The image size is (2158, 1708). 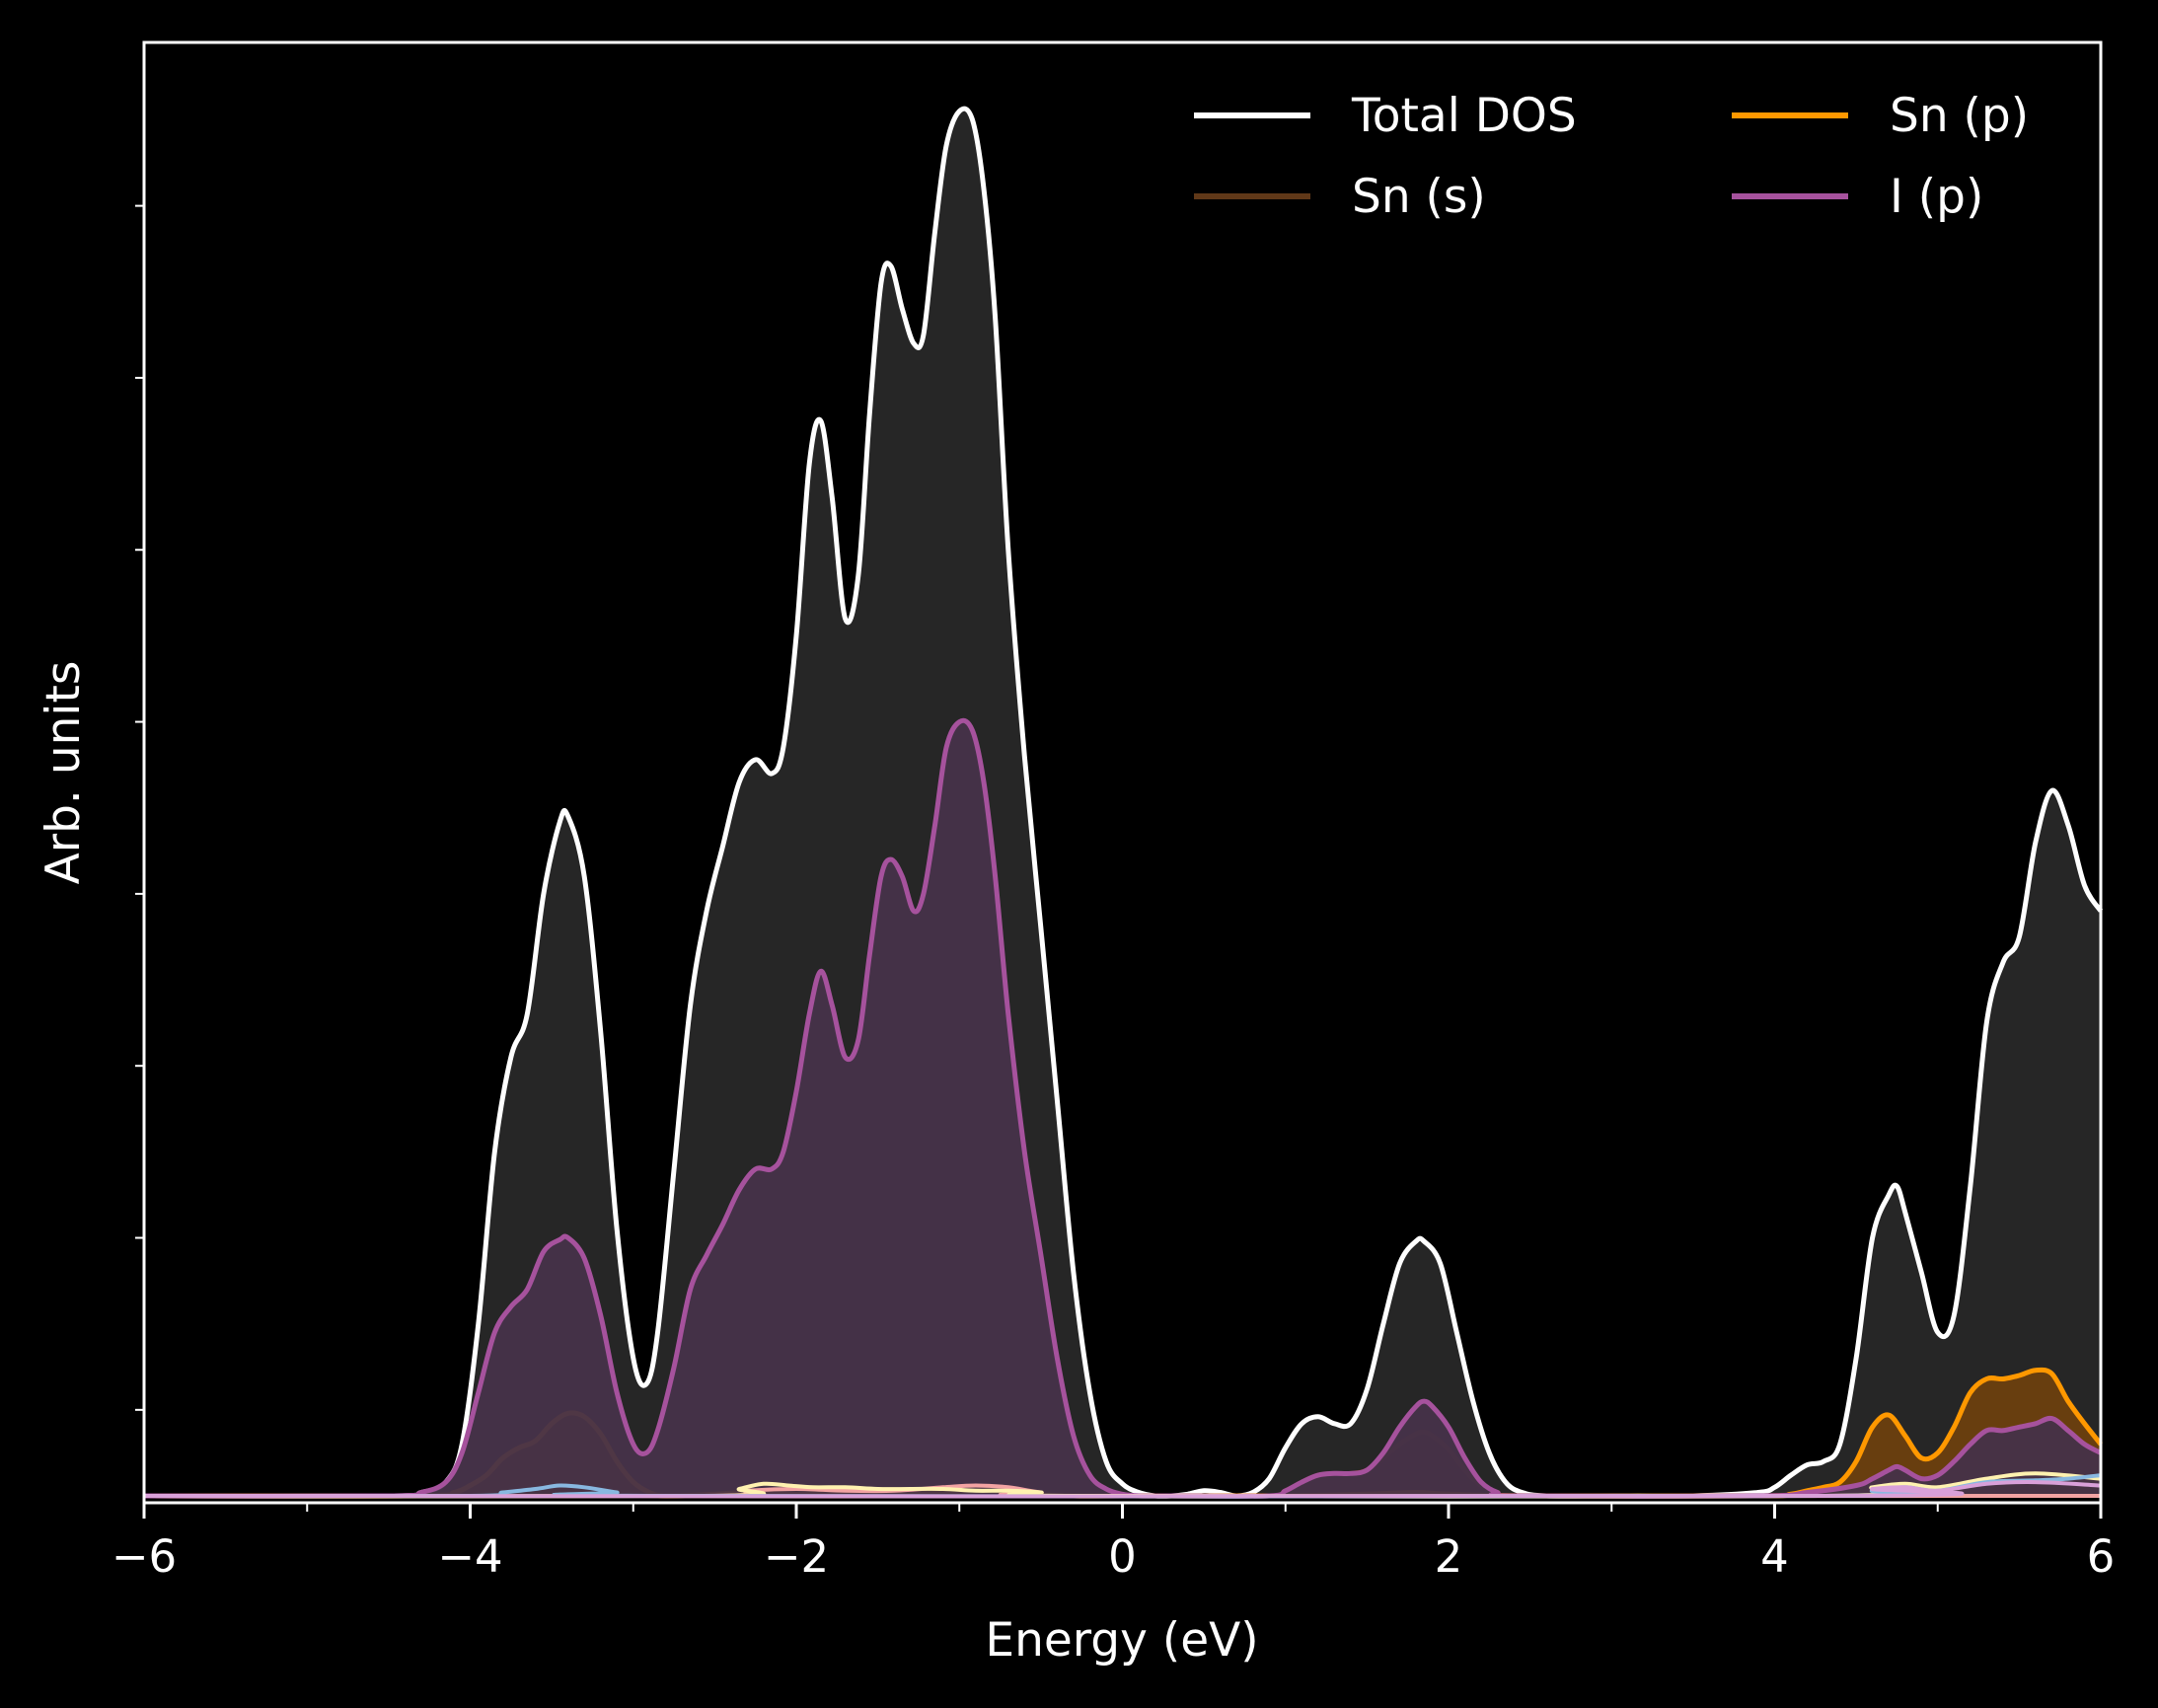 What do you see at coordinates (2101, 1556) in the screenshot?
I see `x-tick-label: 6` at bounding box center [2101, 1556].